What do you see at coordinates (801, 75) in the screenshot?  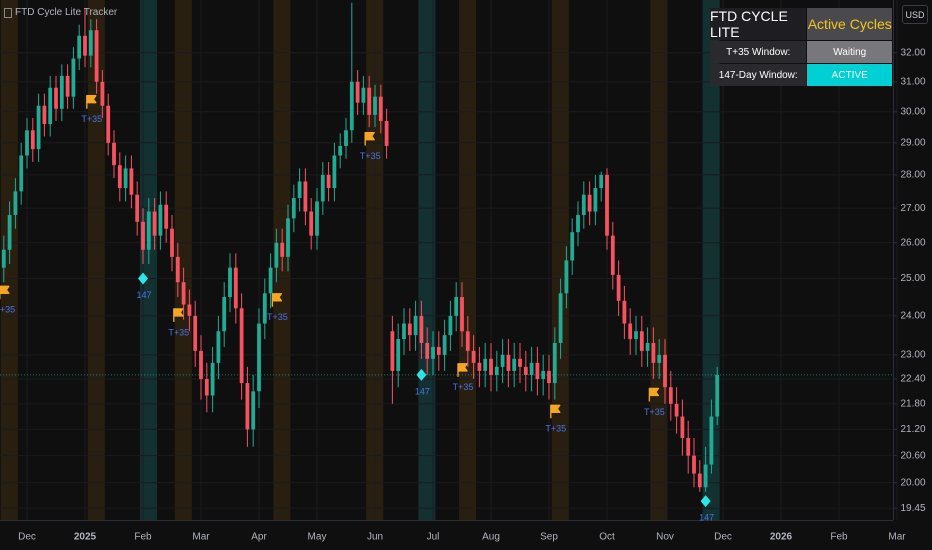 I see `table-row: 147-Day Window: ACTIVE` at bounding box center [801, 75].